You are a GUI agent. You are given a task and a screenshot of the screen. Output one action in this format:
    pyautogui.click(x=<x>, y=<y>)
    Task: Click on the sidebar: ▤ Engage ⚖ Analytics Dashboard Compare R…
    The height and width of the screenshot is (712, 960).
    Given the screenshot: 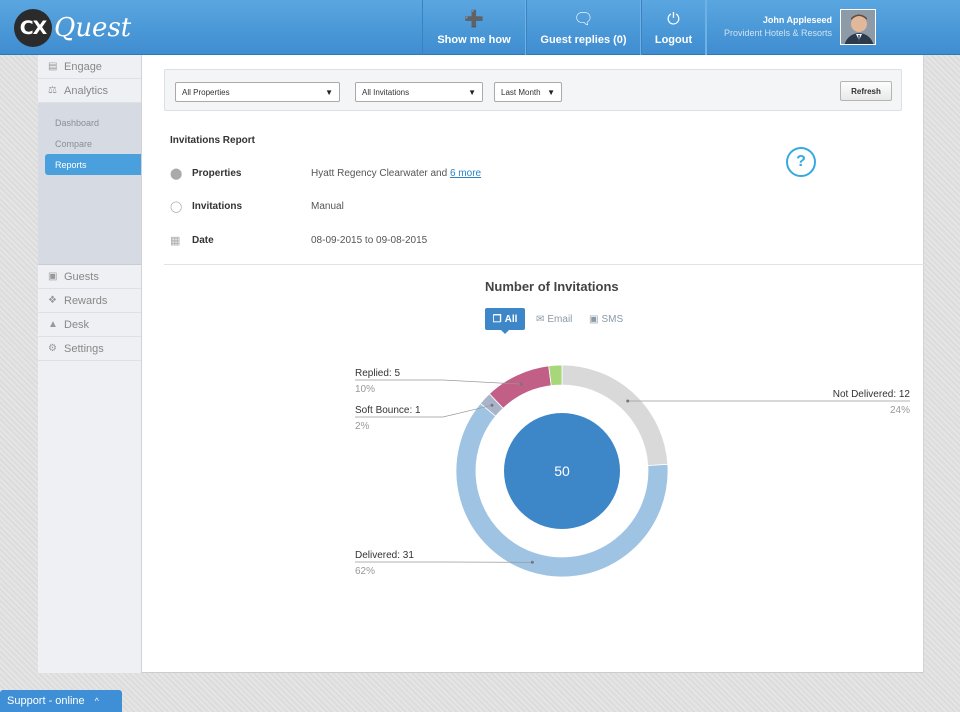 What is the action you would take?
    pyautogui.click(x=90, y=364)
    